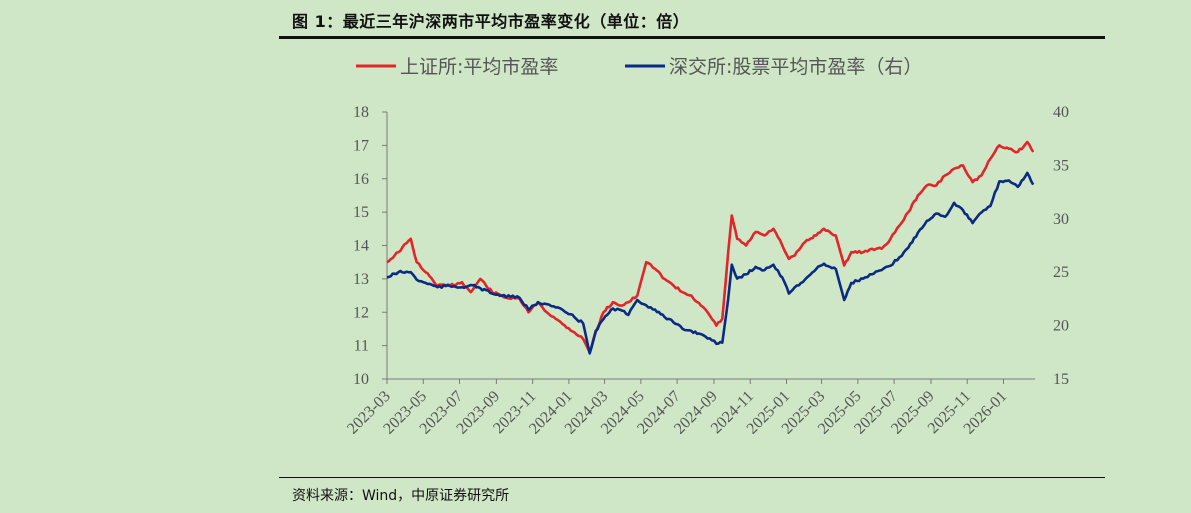 The height and width of the screenshot is (513, 1191). What do you see at coordinates (361, 145) in the screenshot?
I see `y-left-tick-label: 17` at bounding box center [361, 145].